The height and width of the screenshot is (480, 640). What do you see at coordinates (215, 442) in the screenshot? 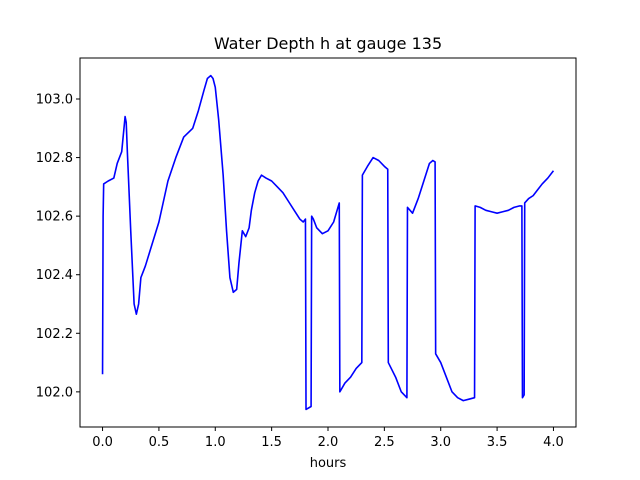
I see `x-tick-label: 1.0` at bounding box center [215, 442].